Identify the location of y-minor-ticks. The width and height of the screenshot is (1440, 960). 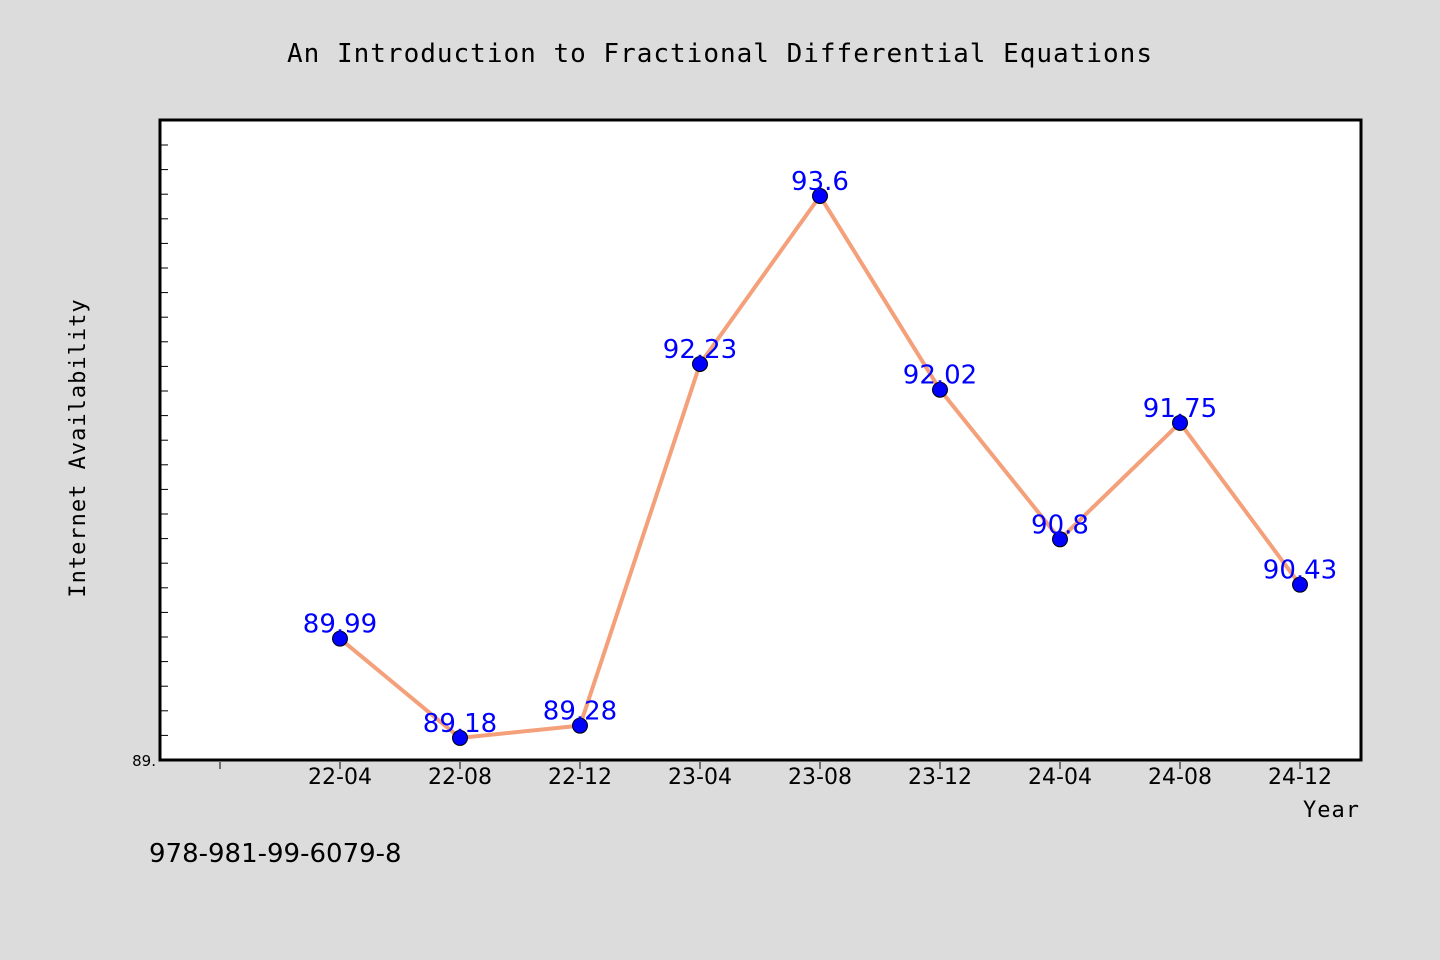
(164, 440).